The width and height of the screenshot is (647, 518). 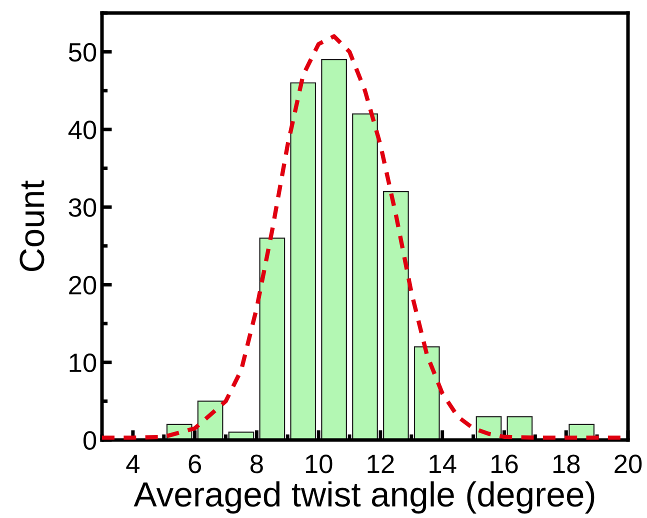 What do you see at coordinates (505, 464) in the screenshot?
I see `x-tick-label: 16` at bounding box center [505, 464].